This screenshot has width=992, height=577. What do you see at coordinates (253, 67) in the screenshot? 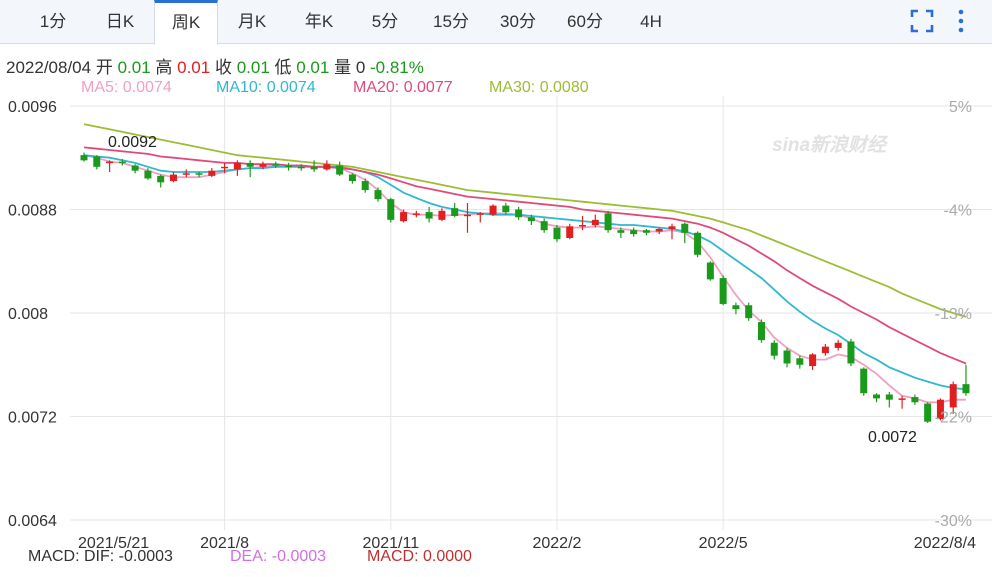
I see `close-value: 0.01` at bounding box center [253, 67].